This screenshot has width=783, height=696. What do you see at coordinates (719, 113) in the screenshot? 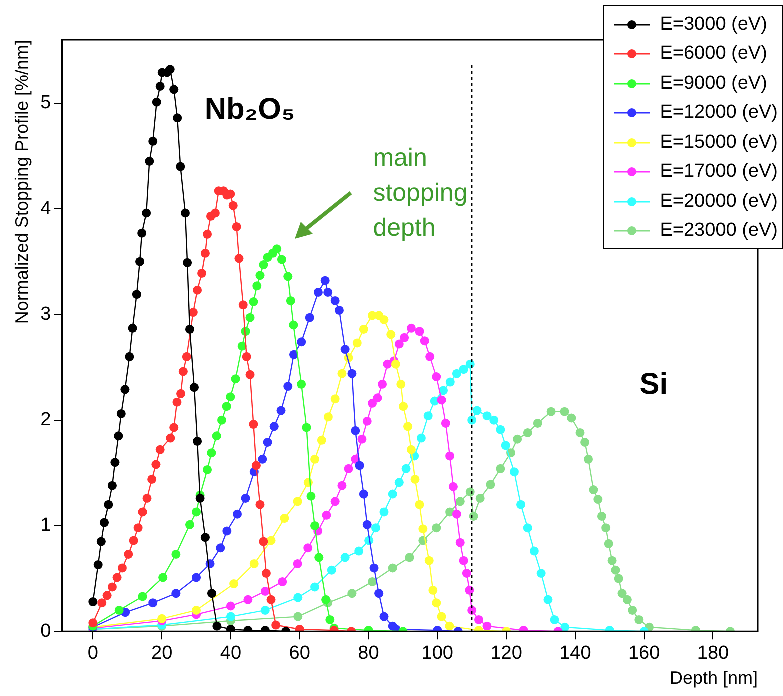
I see `legend-label: E=12000 (eV)` at bounding box center [719, 113].